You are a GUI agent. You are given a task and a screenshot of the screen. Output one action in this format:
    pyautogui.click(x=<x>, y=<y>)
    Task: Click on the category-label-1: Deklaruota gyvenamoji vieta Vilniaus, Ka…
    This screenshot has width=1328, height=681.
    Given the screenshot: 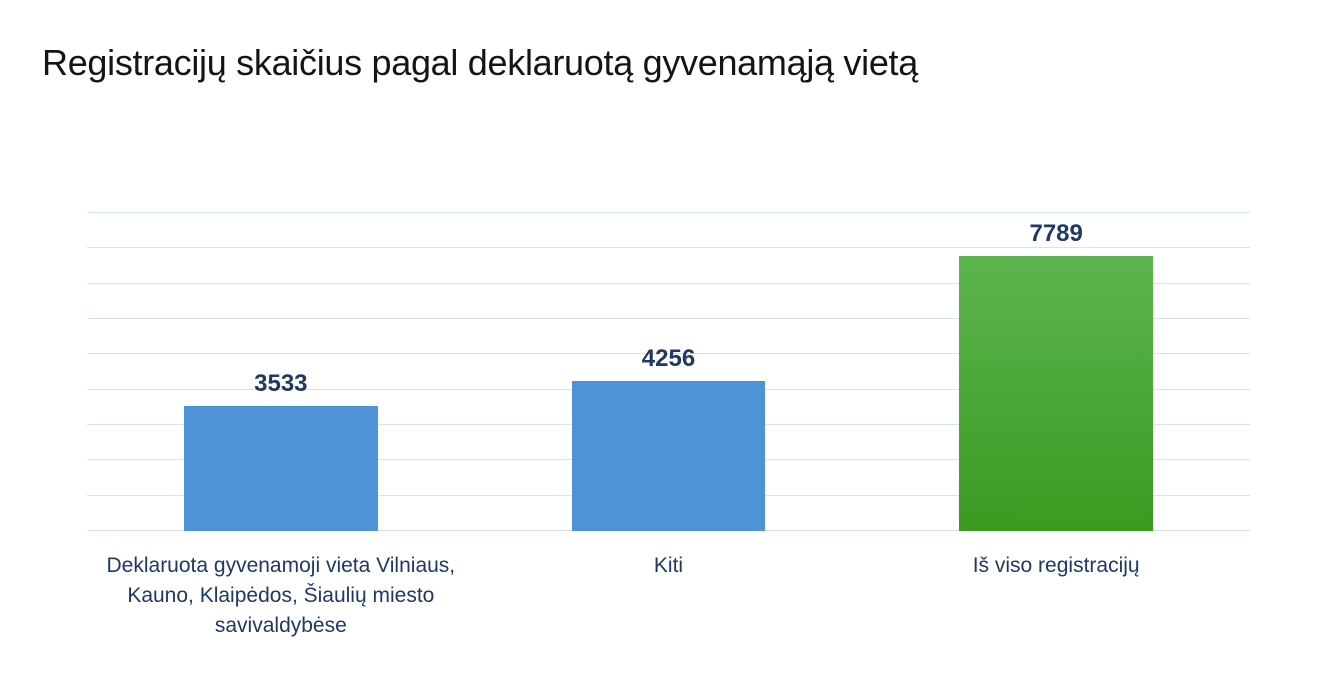 What is the action you would take?
    pyautogui.click(x=281, y=595)
    